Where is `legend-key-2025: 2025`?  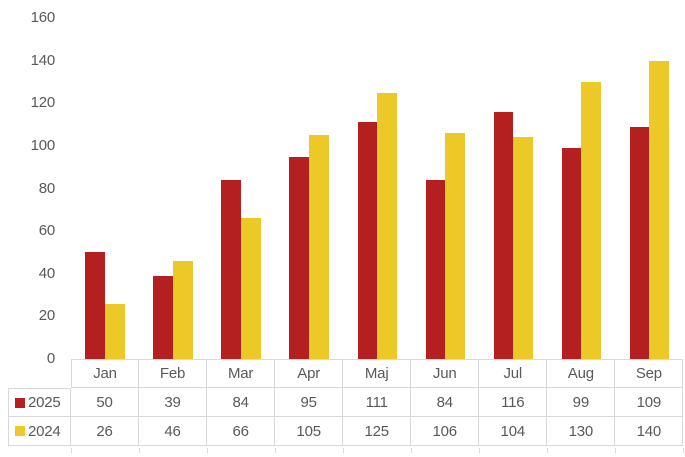 legend-key-2025: 2025 is located at coordinates (39, 403).